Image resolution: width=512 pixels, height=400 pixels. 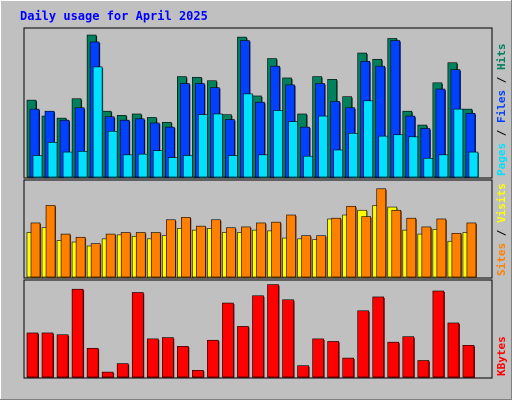 I want to click on legend-sites: Sites, so click(x=501, y=259).